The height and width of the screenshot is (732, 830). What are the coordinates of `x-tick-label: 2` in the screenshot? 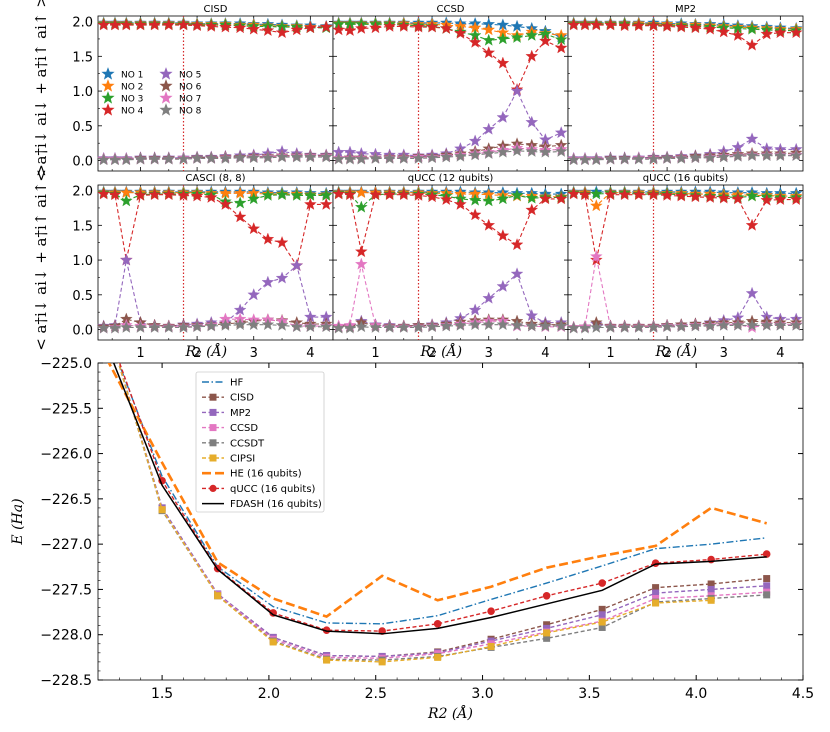 It's located at (197, 353).